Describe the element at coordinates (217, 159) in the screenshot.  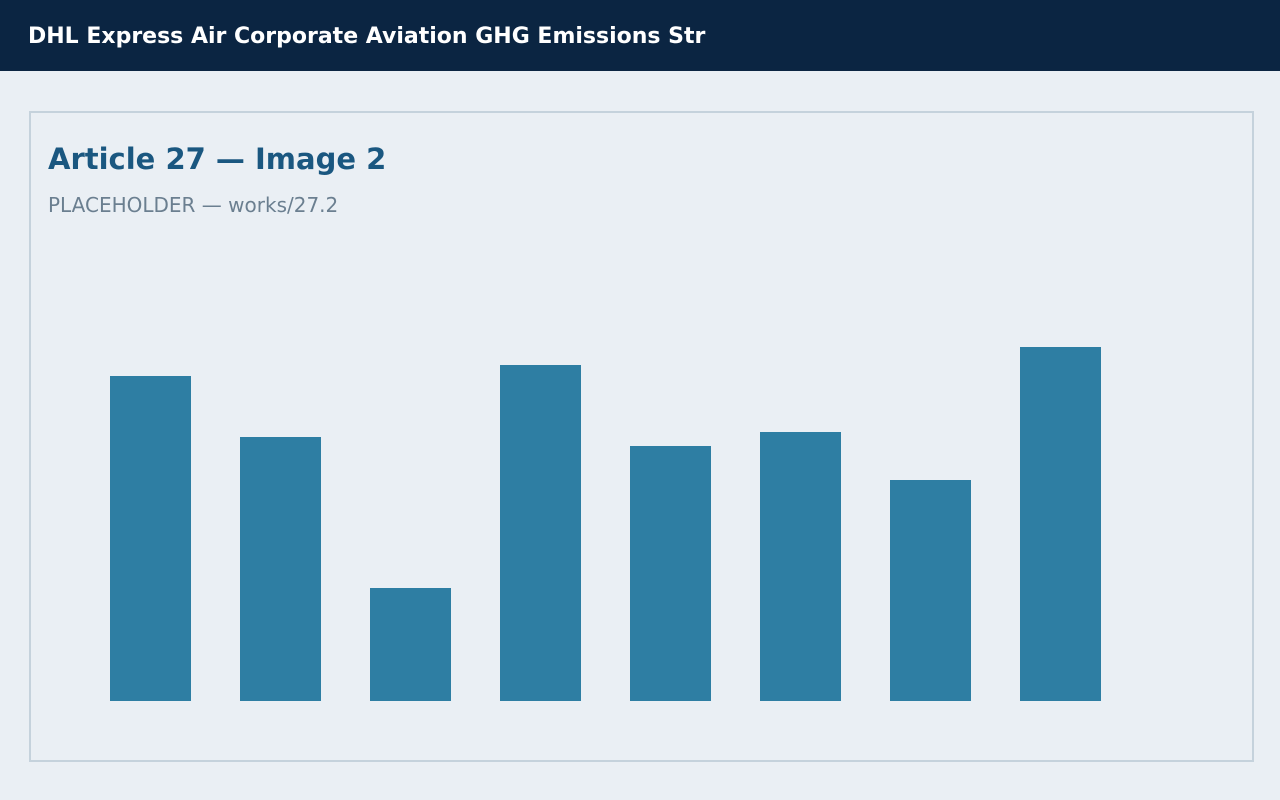
I see `article-title: Article 27 — Image 2` at that location.